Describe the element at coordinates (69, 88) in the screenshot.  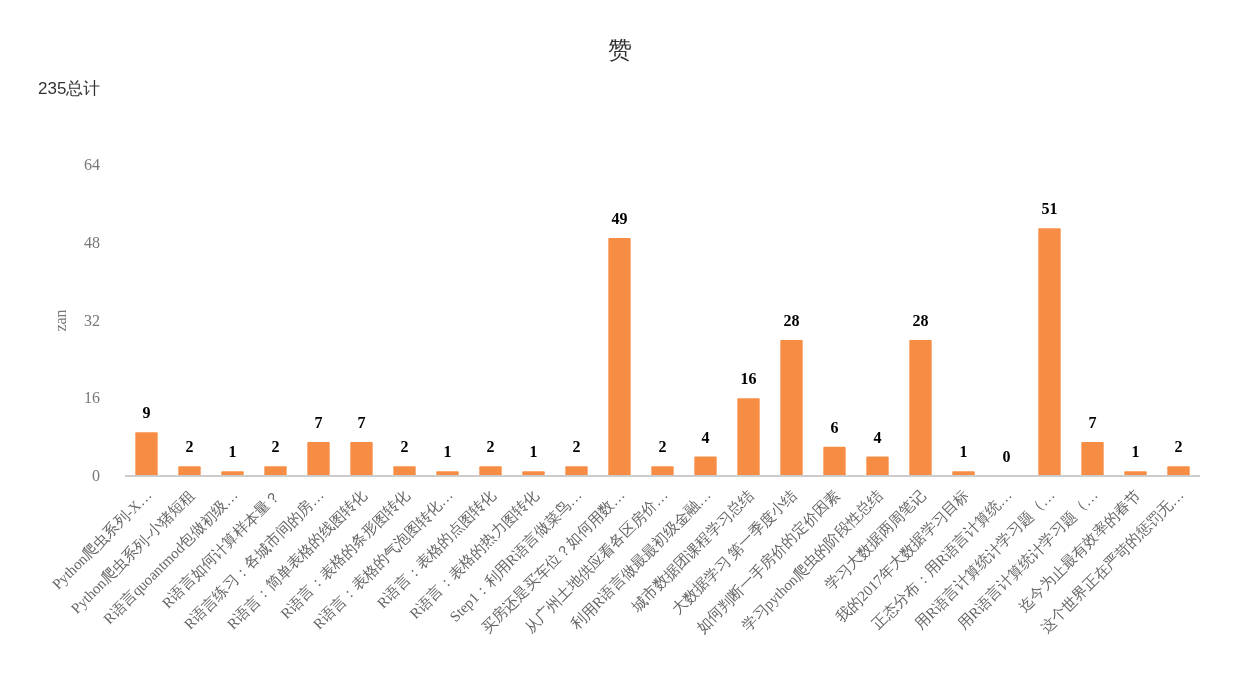
I see `chart-subtitle: 235总计` at that location.